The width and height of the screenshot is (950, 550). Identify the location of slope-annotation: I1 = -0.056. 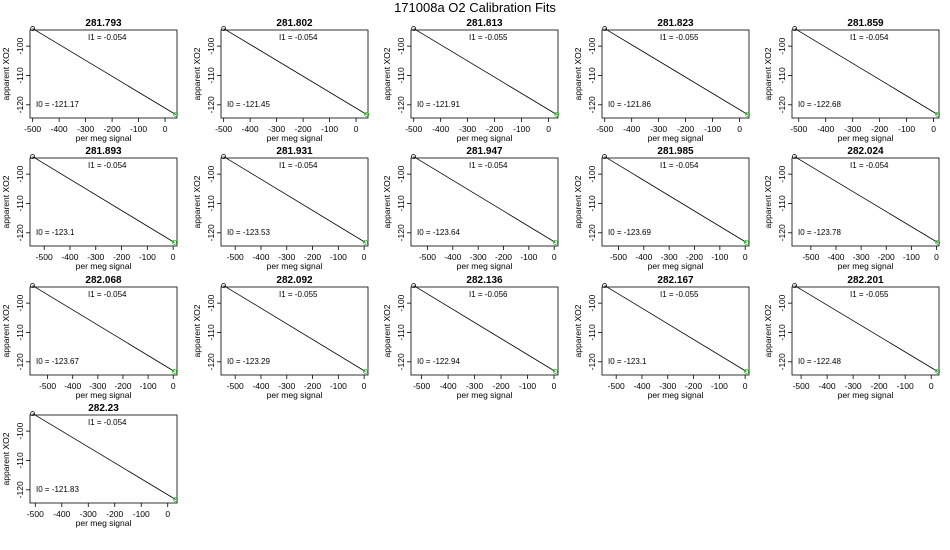
(488, 294).